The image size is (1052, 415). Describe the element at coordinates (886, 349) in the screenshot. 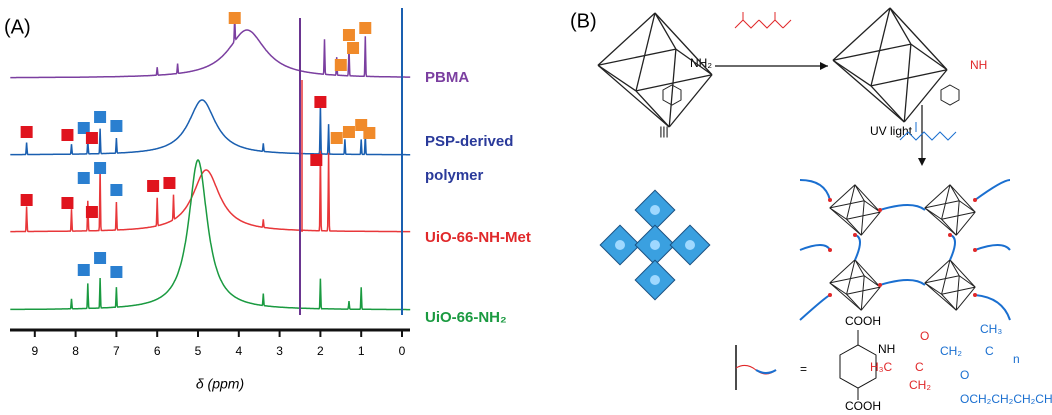

I see `atom: NH` at that location.